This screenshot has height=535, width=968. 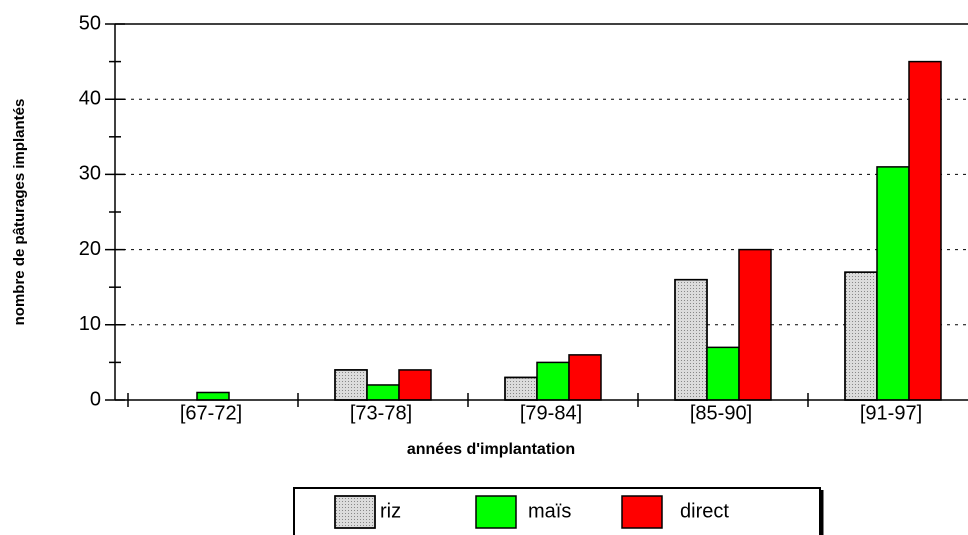 I want to click on y-tick-label: 10, so click(x=90, y=324).